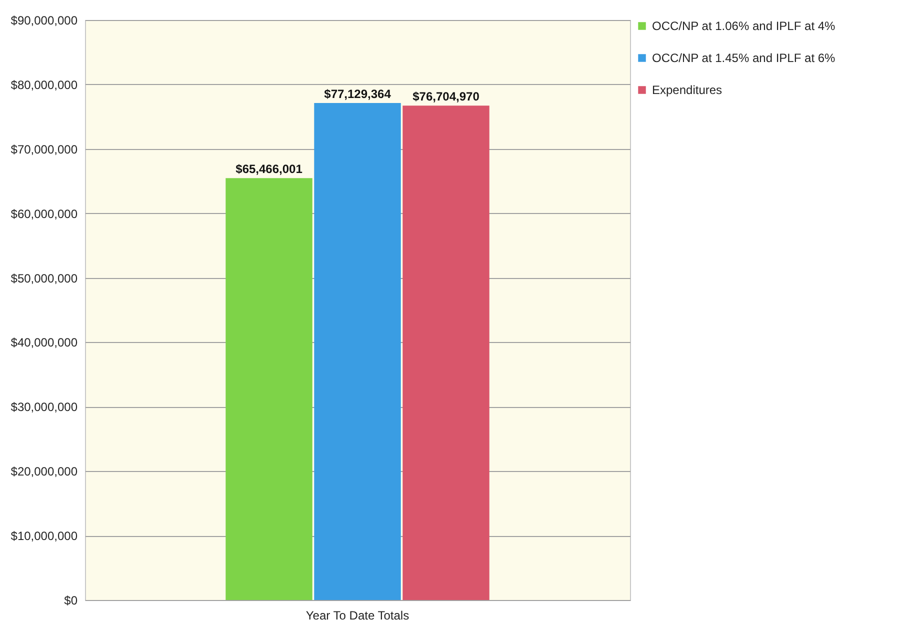  I want to click on legend-label: OCC/NP at 1.06% and IPLF at 4%, so click(744, 26).